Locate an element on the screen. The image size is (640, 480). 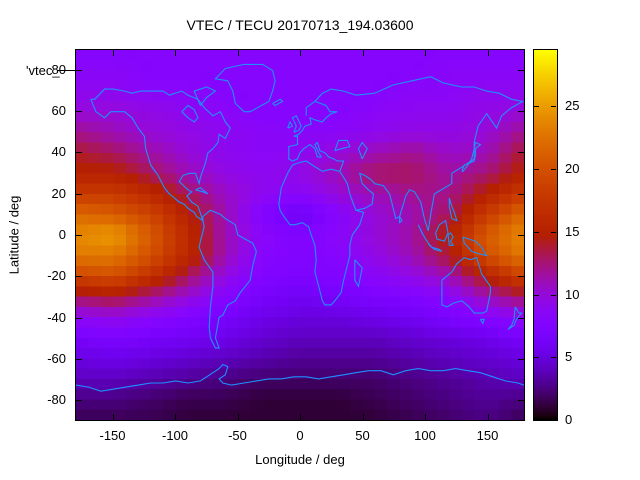
colorbar-tick-label: 20 is located at coordinates (572, 169).